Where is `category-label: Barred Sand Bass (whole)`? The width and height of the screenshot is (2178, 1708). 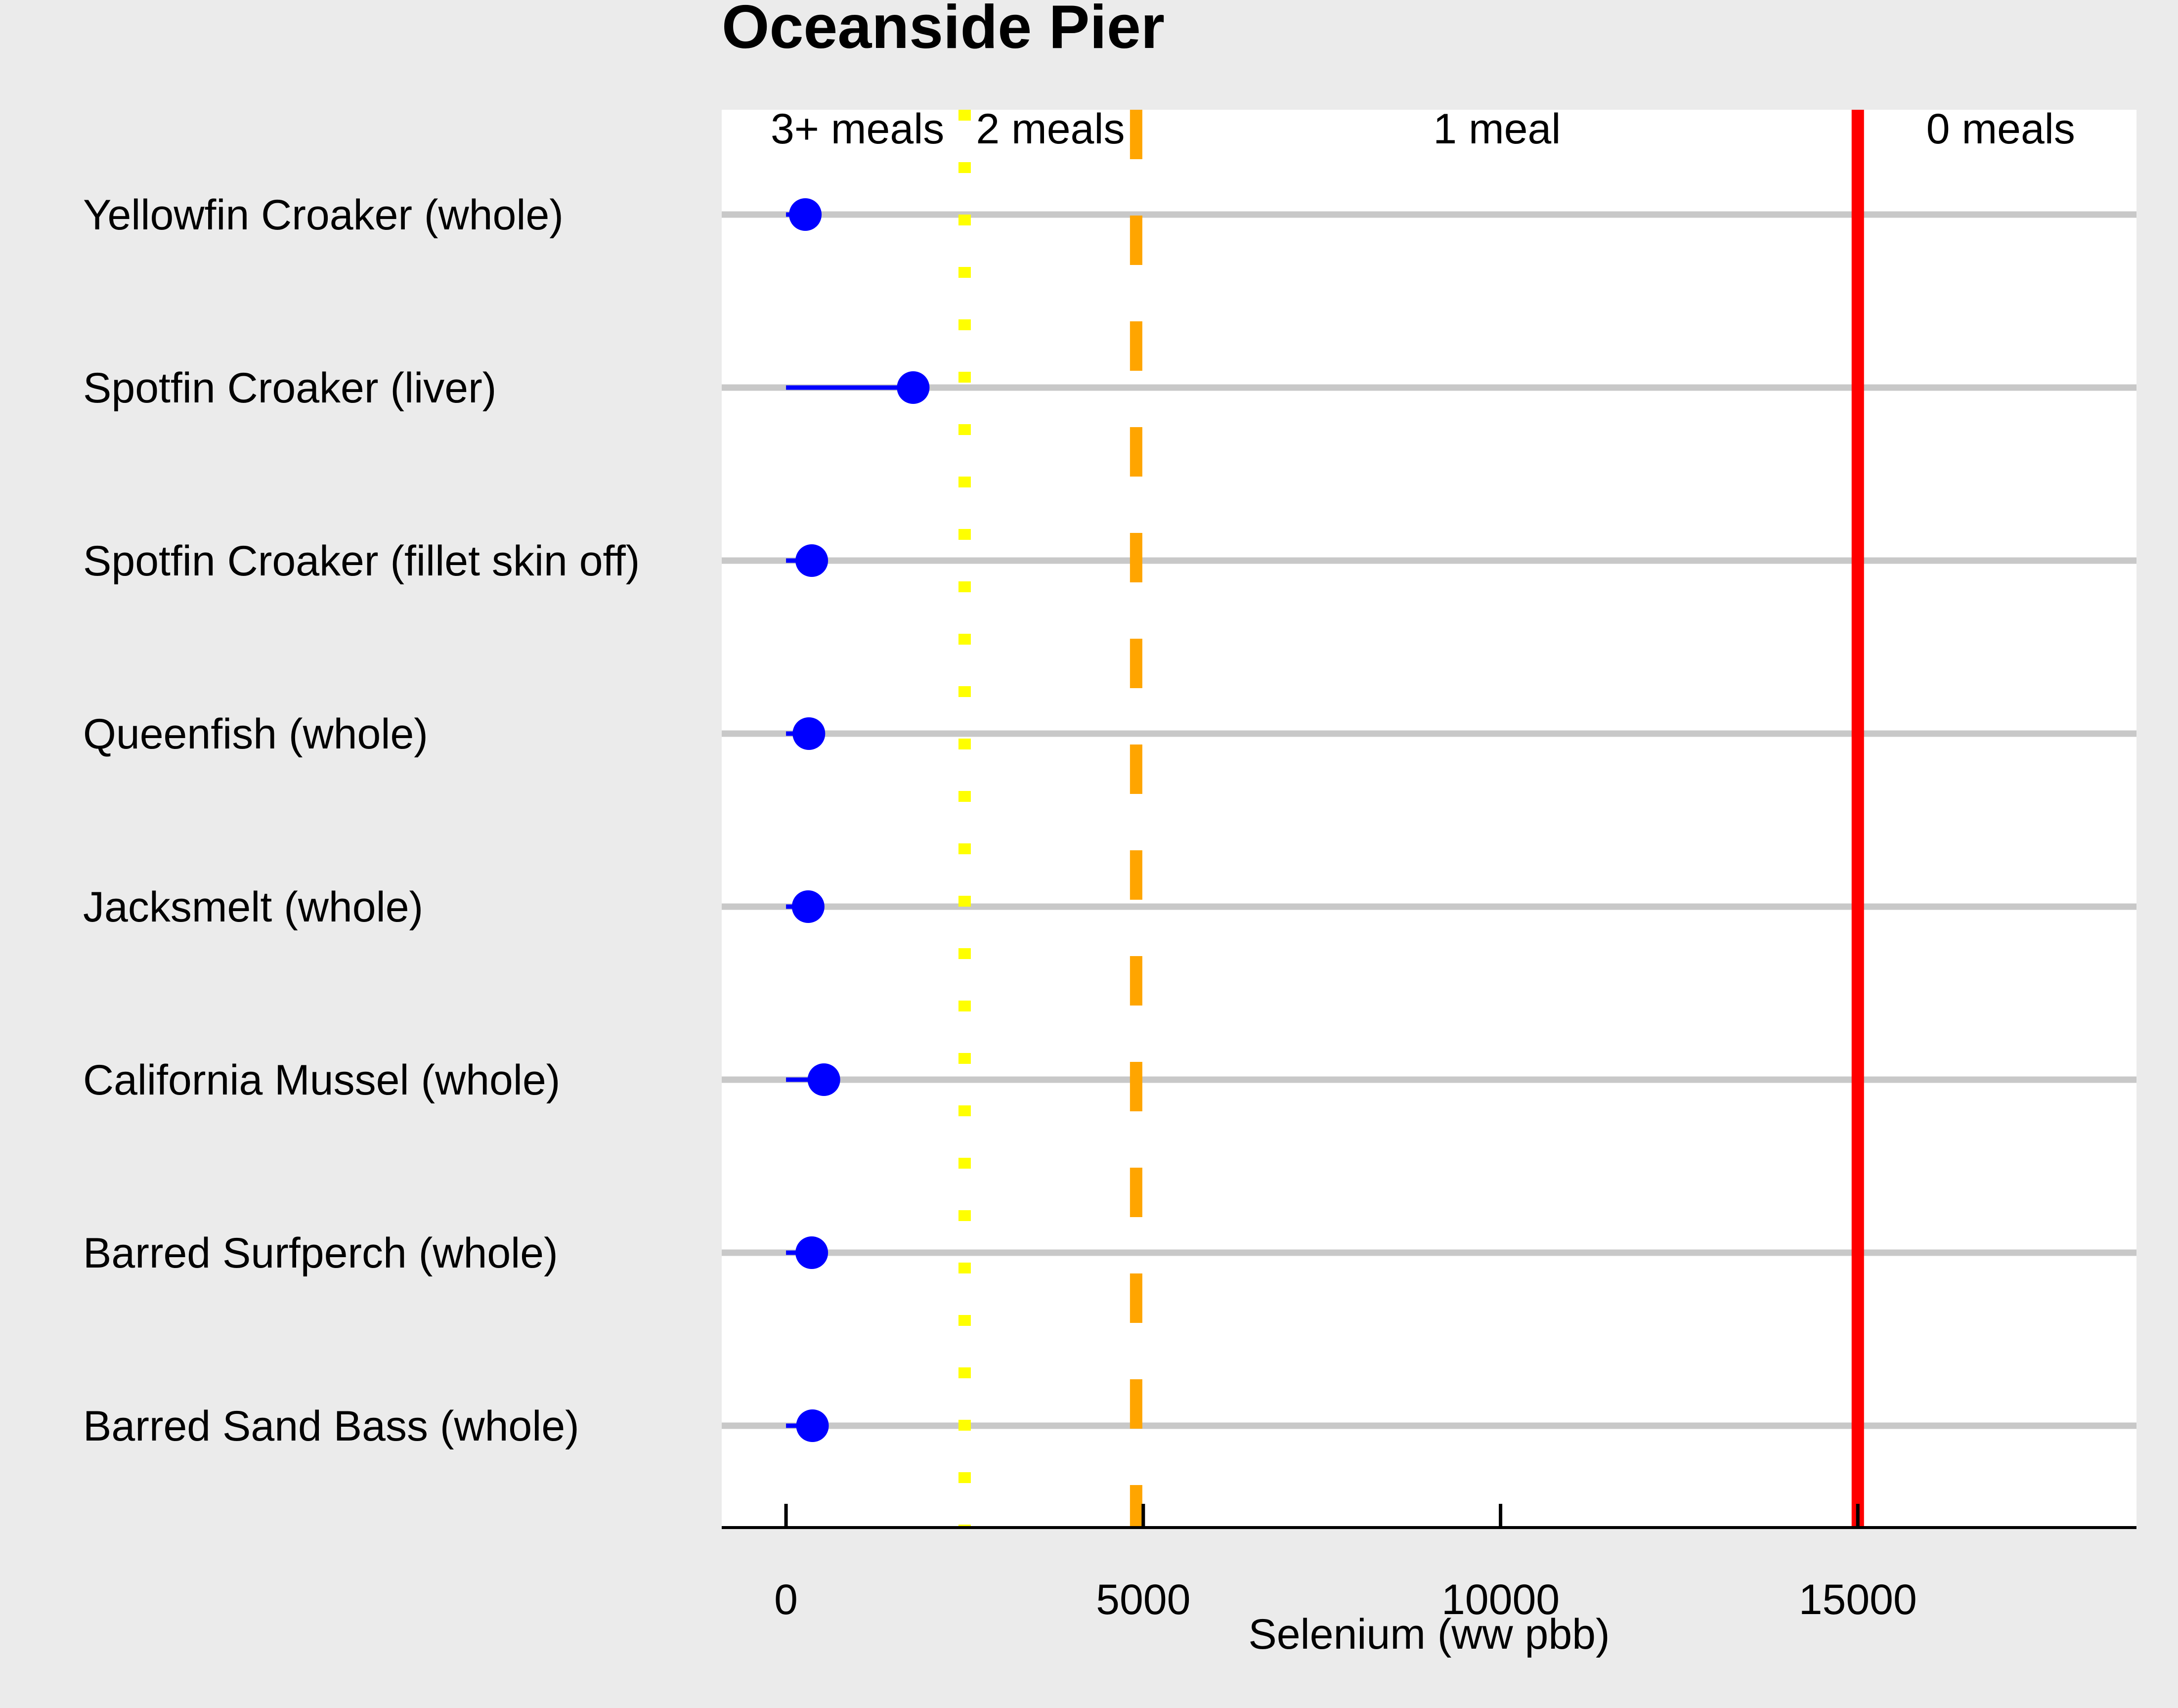
category-label: Barred Sand Bass (whole) is located at coordinates (331, 1426).